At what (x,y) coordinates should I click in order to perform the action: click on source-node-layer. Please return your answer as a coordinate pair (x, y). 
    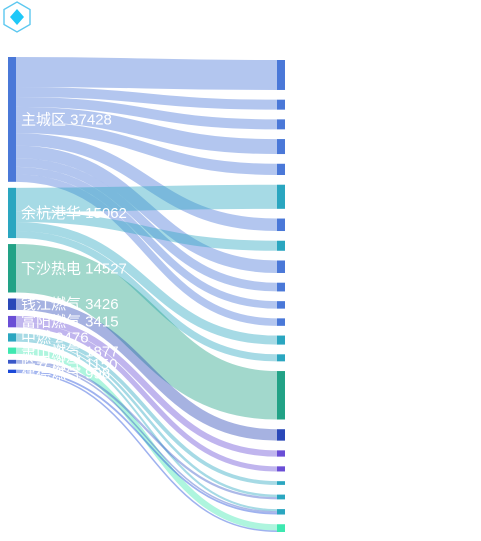
    Looking at the image, I should click on (12, 215).